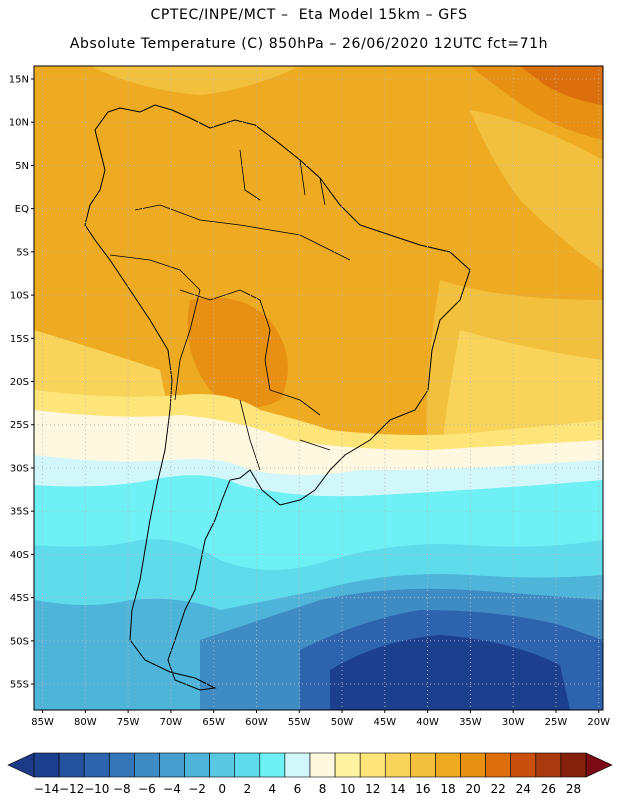 This screenshot has width=618, height=800. I want to click on colorbar-label: 14, so click(397, 789).